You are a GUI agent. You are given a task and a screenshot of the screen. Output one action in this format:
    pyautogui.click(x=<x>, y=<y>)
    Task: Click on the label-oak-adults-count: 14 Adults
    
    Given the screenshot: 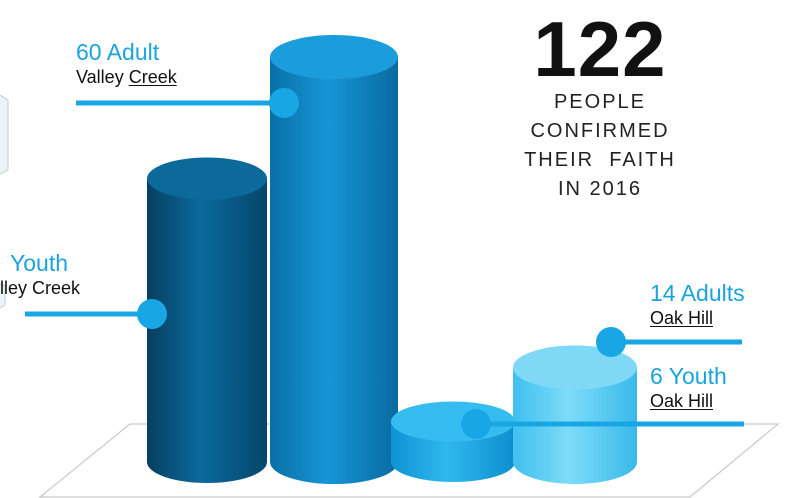 What is the action you would take?
    pyautogui.click(x=697, y=293)
    